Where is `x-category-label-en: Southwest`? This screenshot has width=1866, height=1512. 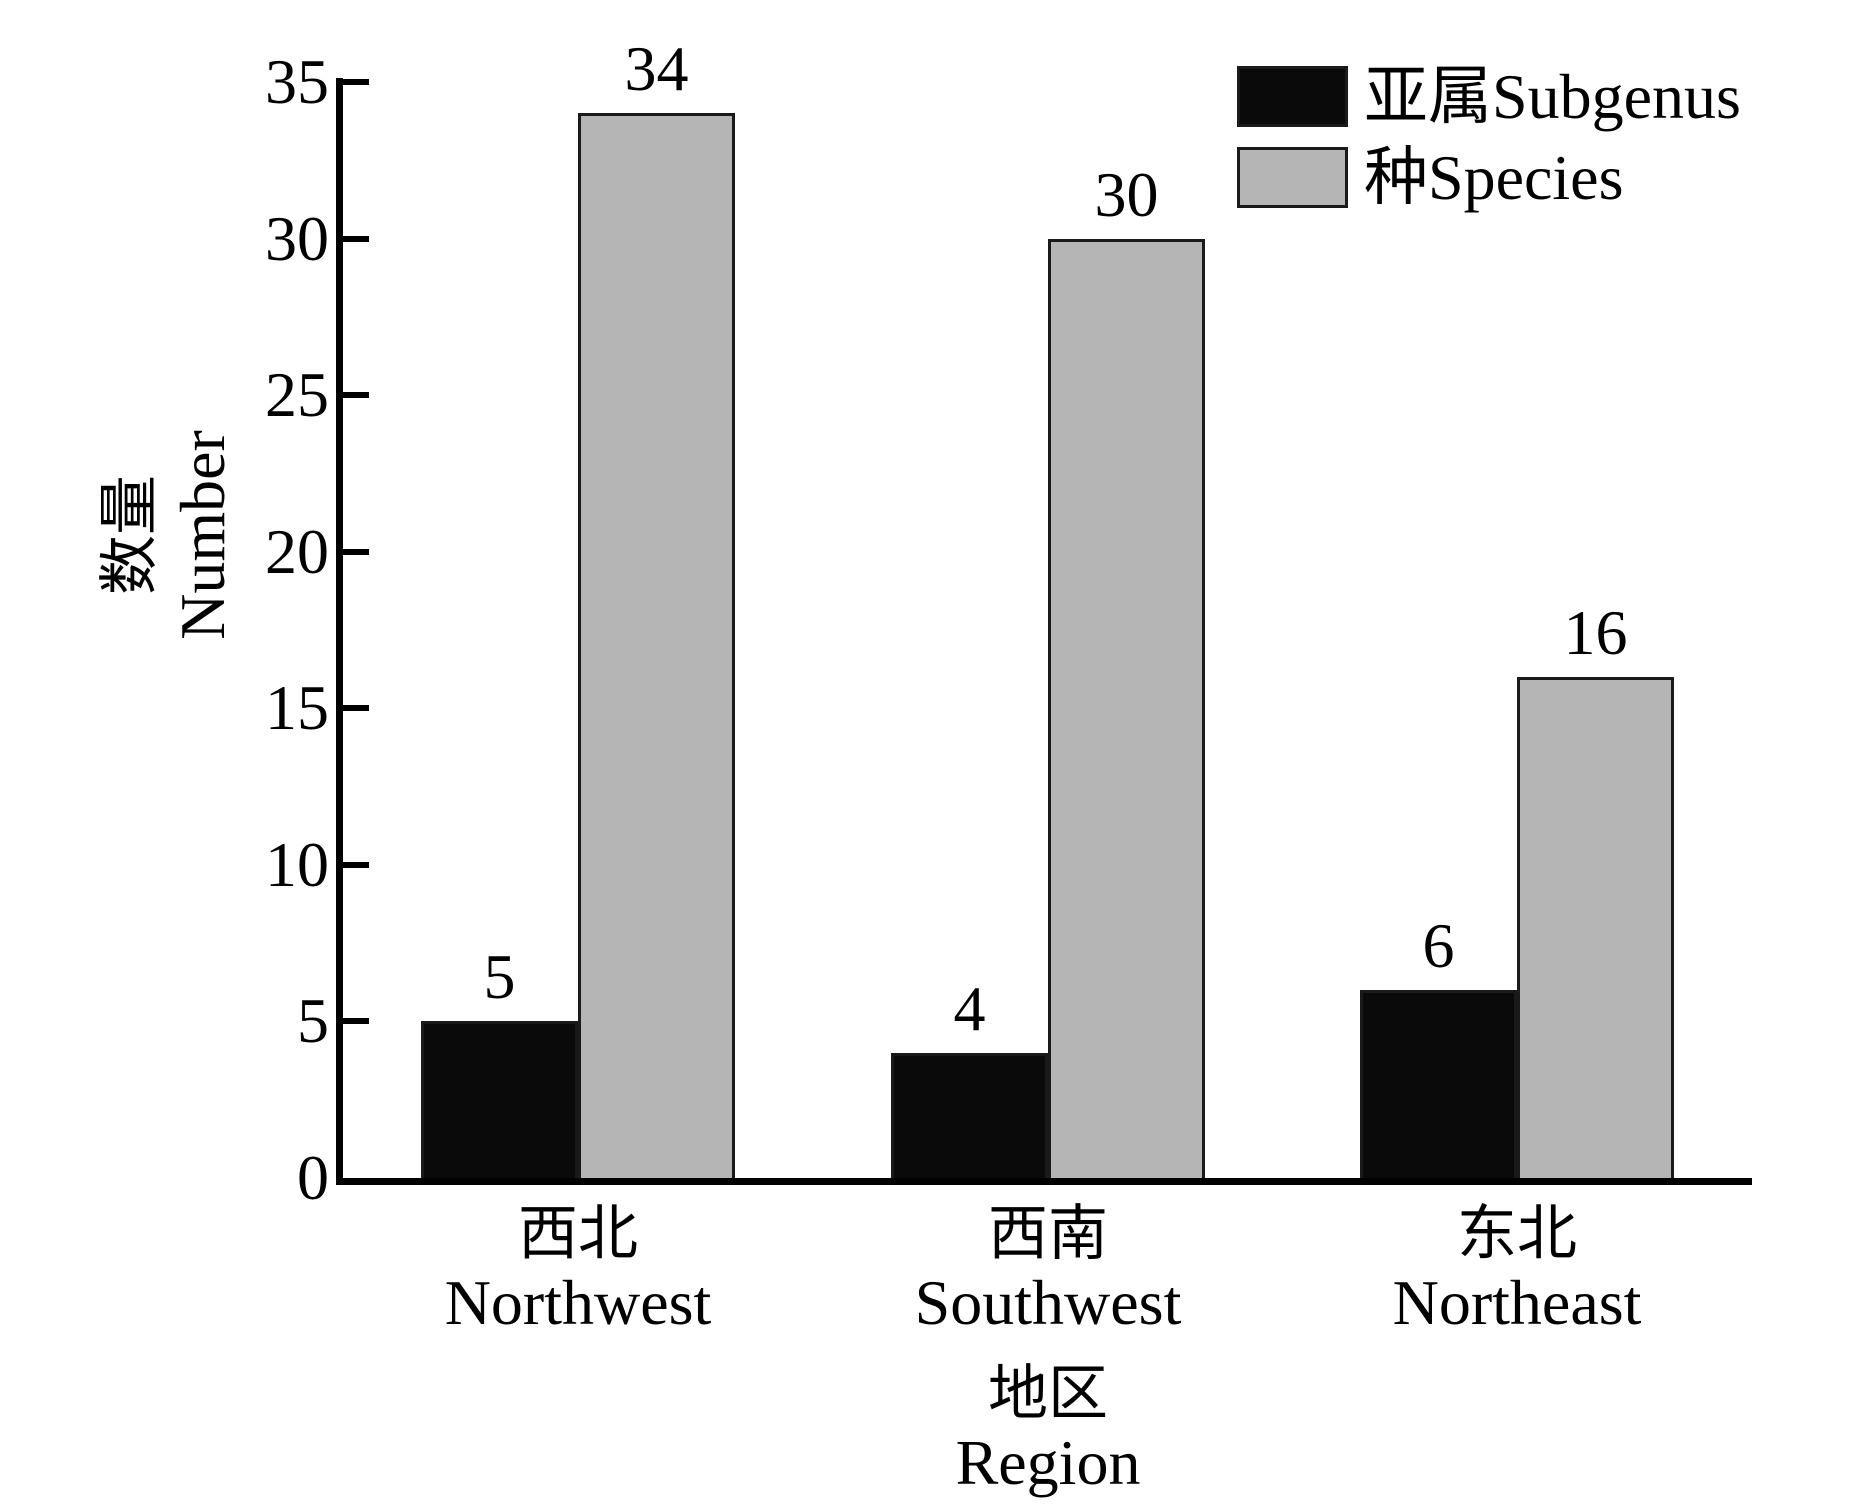
x-category-label-en: Southwest is located at coordinates (1048, 1302).